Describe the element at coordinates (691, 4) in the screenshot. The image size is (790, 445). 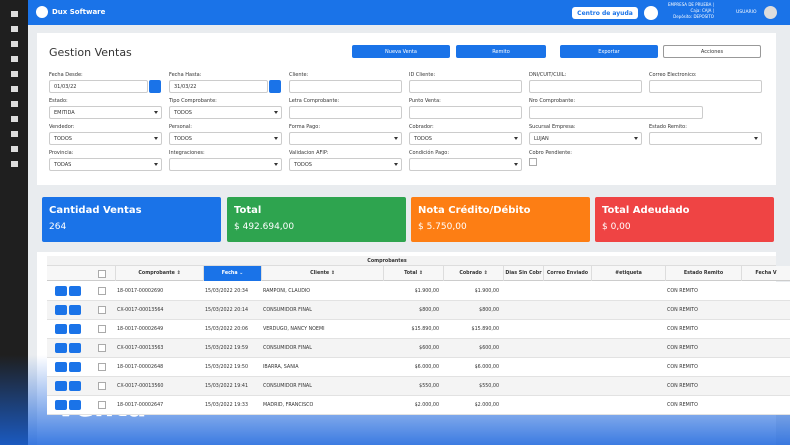
I see `company: EMPRESA DE PRUEBA |` at that location.